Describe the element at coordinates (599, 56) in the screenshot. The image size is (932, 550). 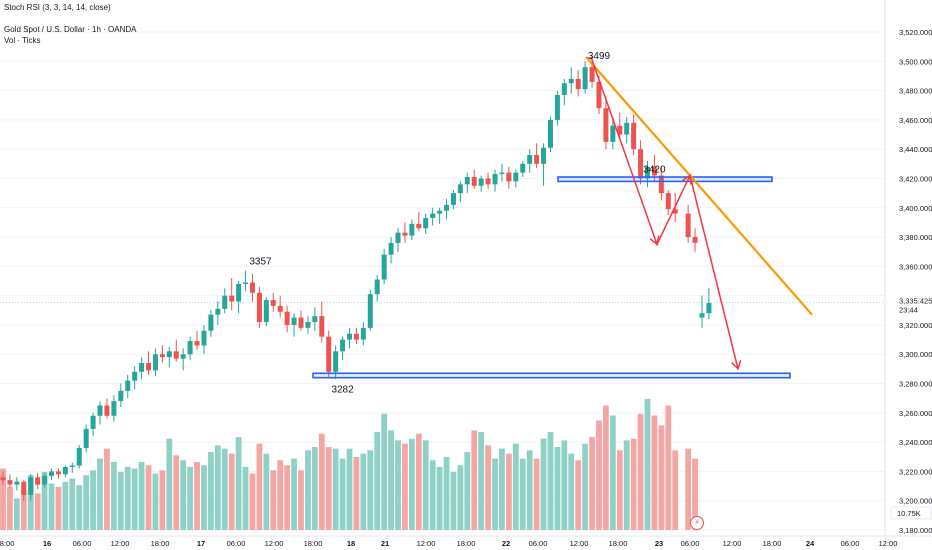
I see `price-annotation: 3499` at that location.